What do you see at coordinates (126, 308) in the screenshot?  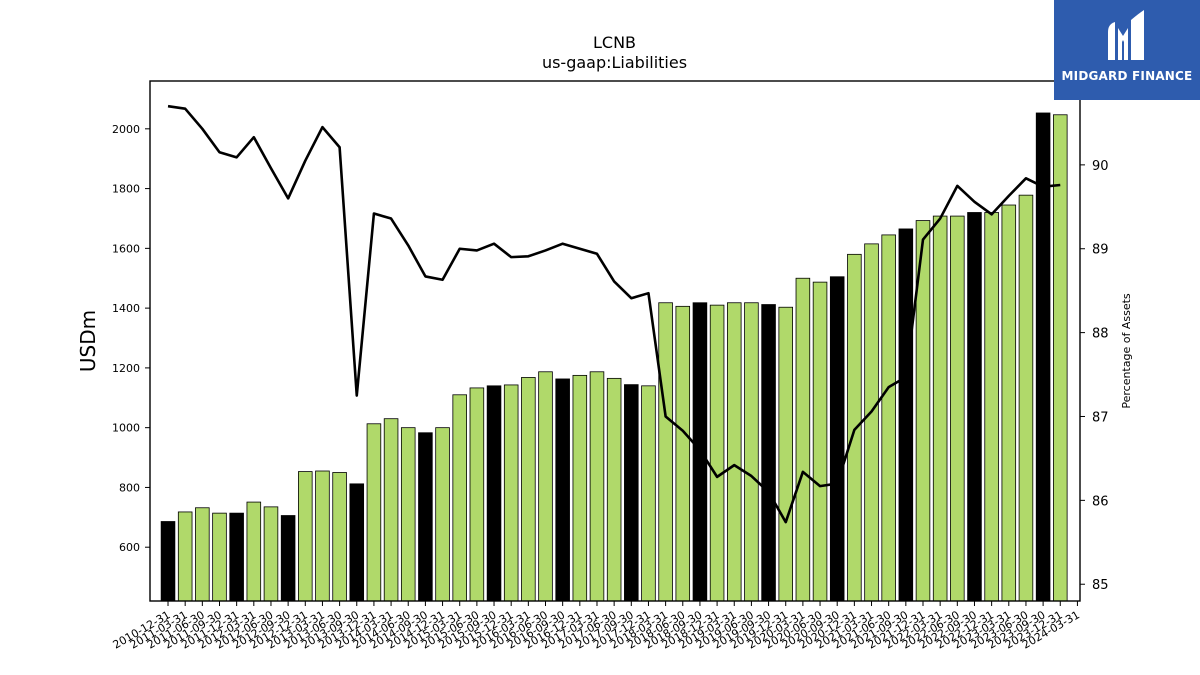 I see `y-tick-label: 1400` at bounding box center [126, 308].